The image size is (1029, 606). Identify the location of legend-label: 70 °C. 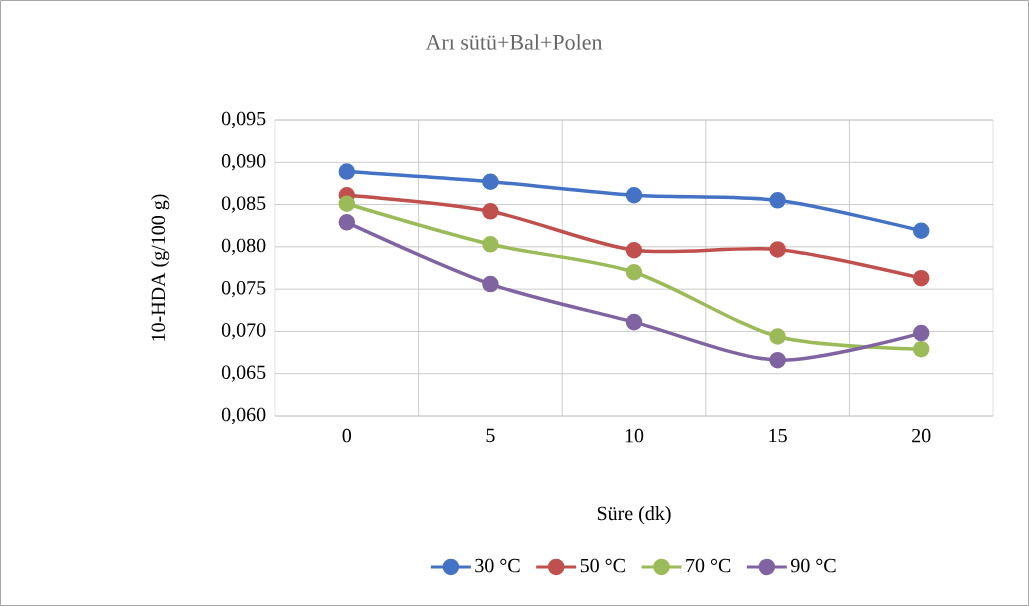
(708, 565).